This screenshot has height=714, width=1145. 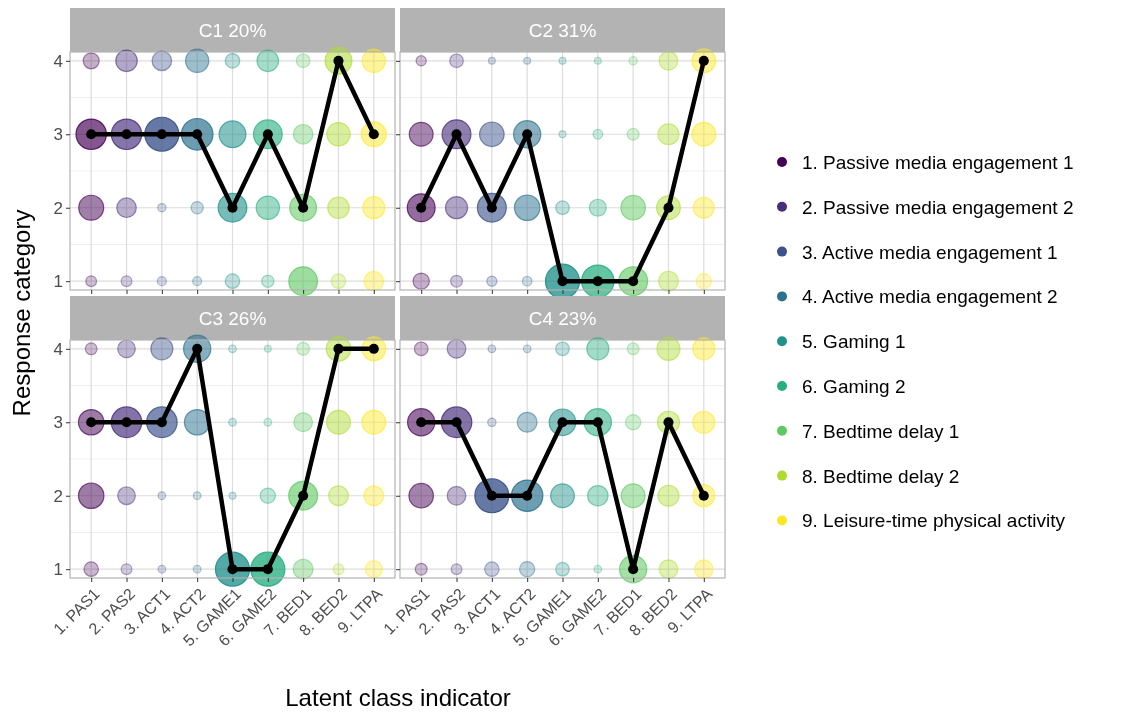 I want to click on y-axis-title: Response category, so click(x=21, y=313).